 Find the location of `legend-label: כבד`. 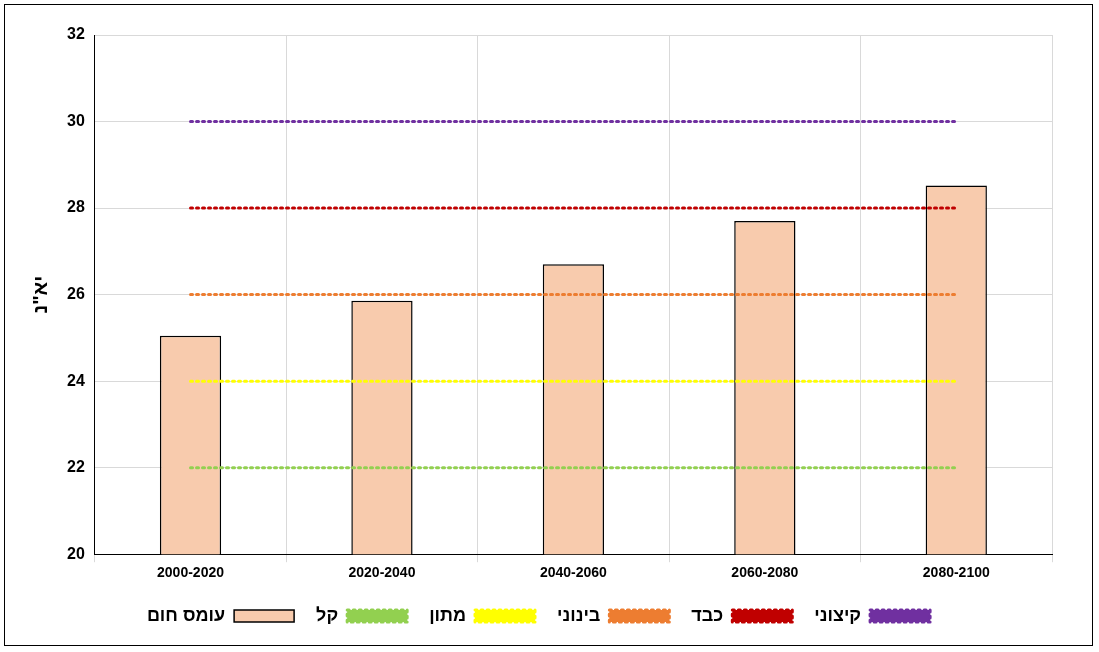

legend-label: כבד is located at coordinates (707, 614).